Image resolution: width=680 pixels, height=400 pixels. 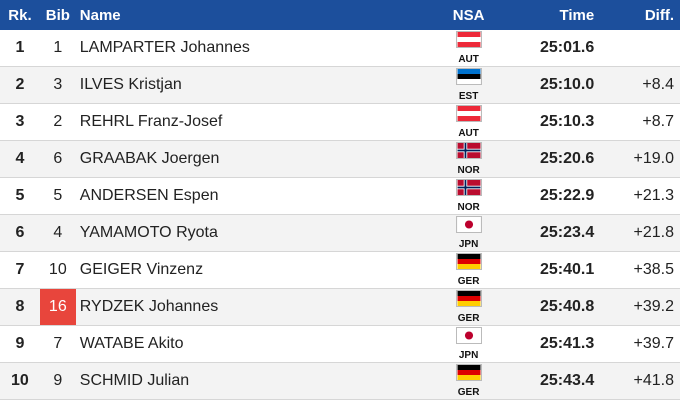 I want to click on diff-cell: +19.0, so click(x=653, y=158).